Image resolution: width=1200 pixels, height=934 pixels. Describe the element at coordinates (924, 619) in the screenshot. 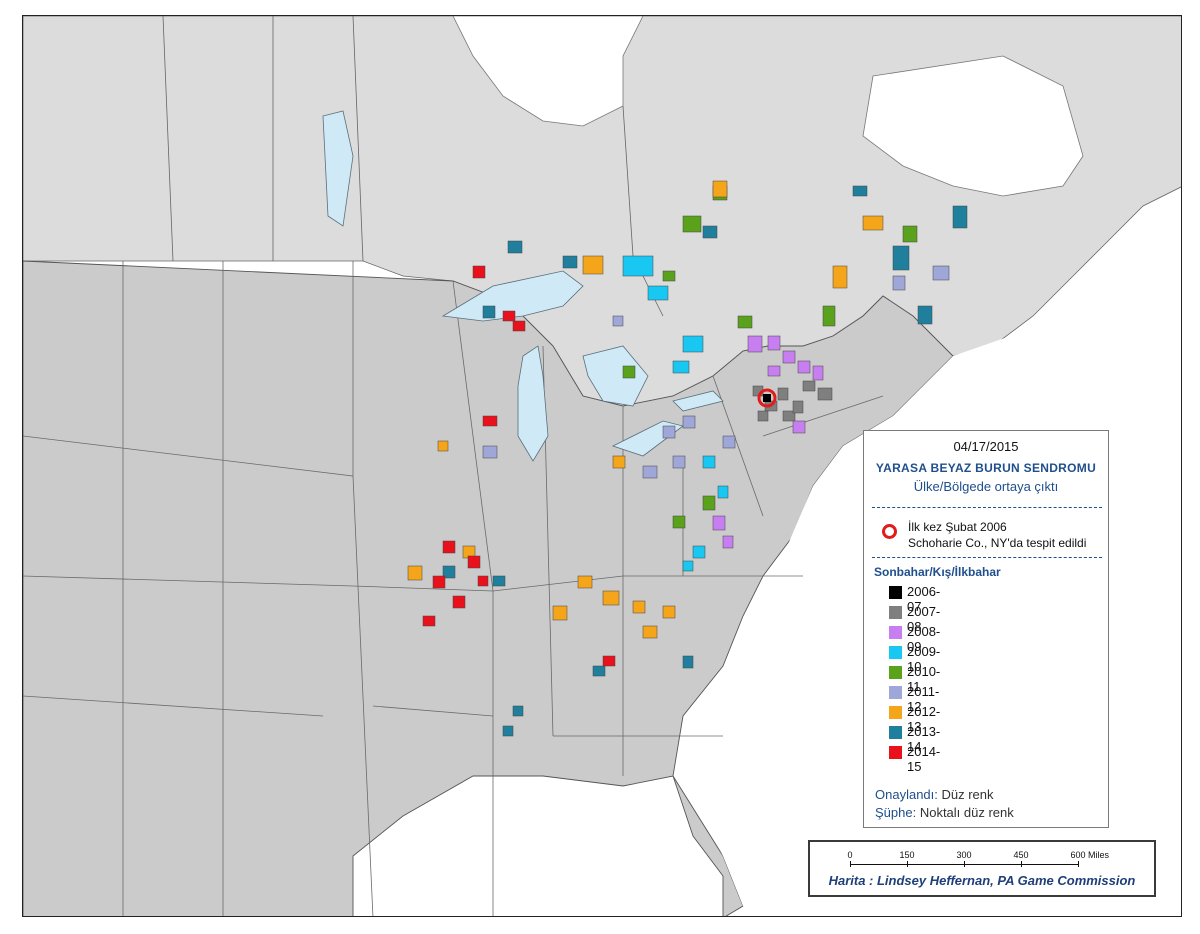

I see `season-label: 2007-08` at that location.